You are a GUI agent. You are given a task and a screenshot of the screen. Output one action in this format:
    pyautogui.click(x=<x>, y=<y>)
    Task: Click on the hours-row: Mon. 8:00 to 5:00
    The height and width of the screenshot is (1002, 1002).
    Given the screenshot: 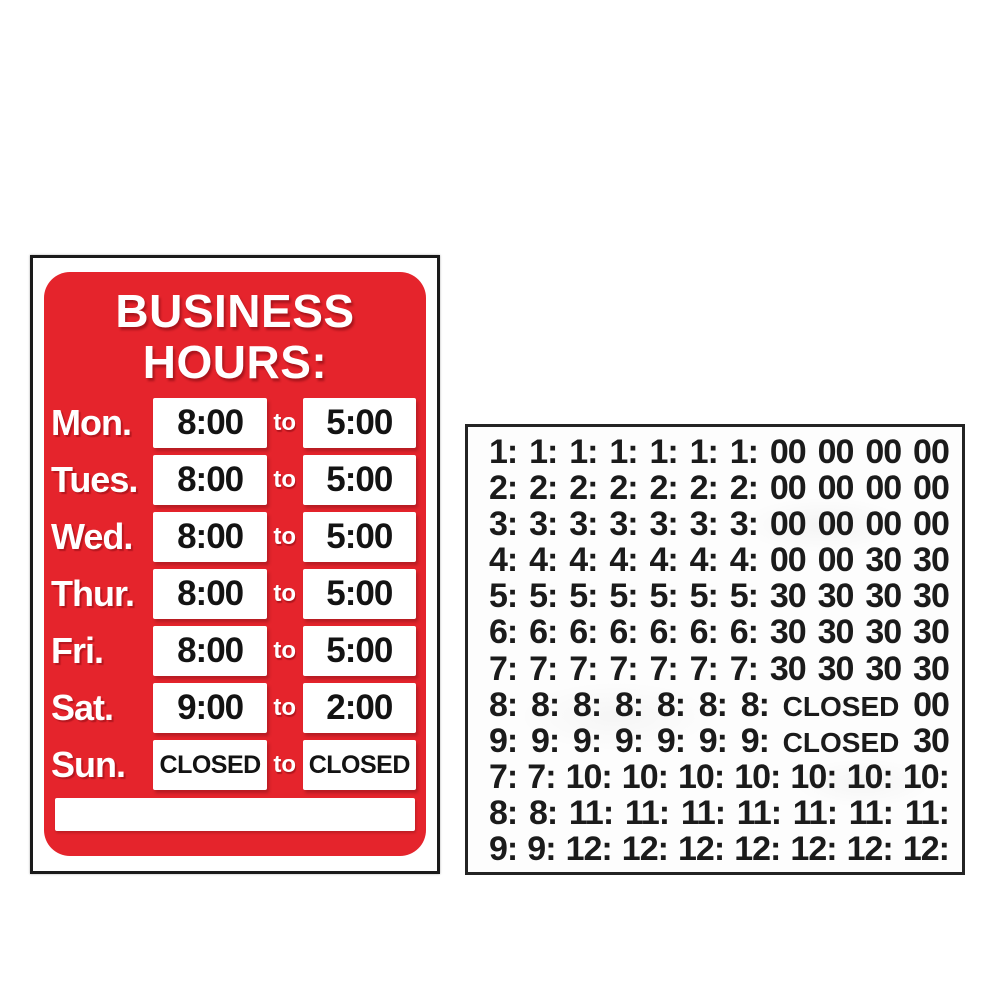 What is the action you would take?
    pyautogui.click(x=233, y=423)
    